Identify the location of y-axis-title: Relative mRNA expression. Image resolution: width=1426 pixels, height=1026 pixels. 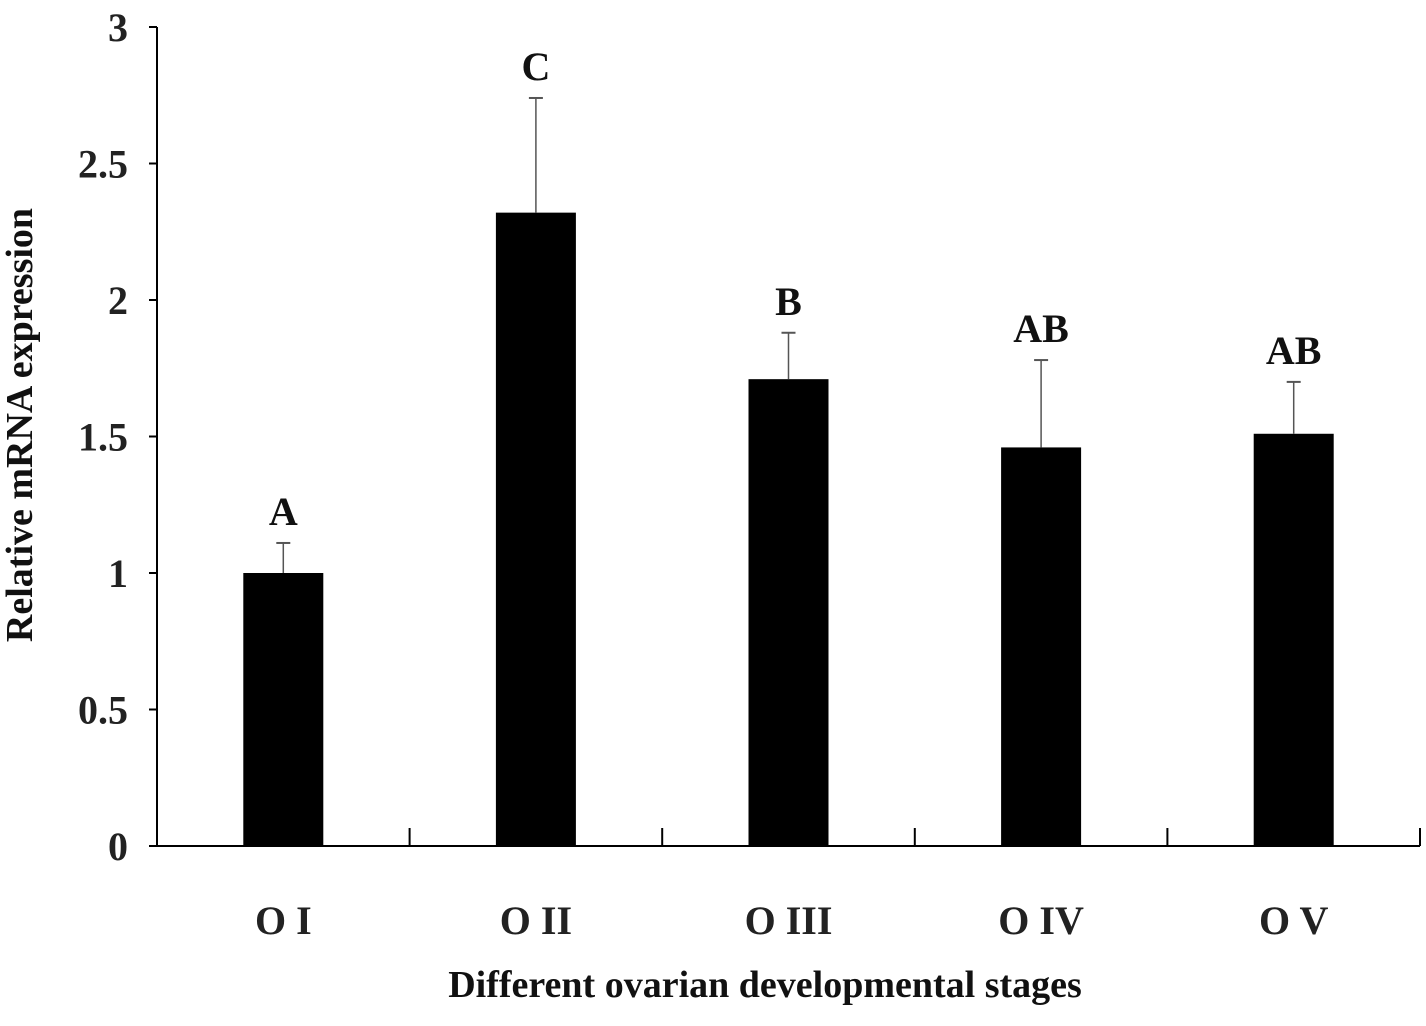
(20, 425).